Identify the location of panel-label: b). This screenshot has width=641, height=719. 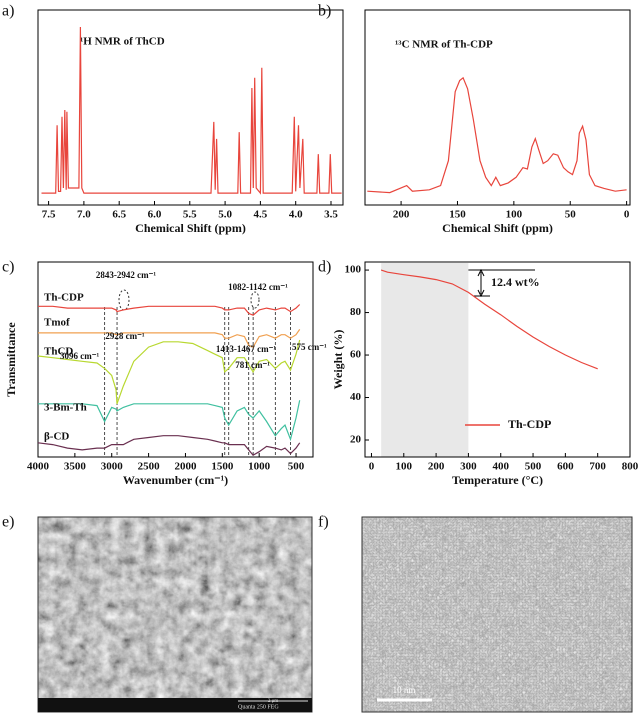
(324, 11).